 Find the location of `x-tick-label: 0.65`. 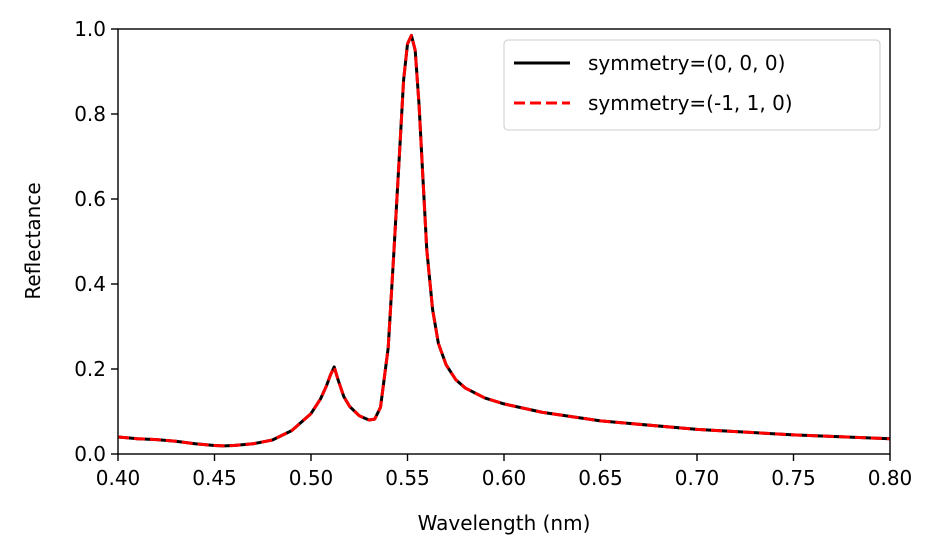

x-tick-label: 0.65 is located at coordinates (600, 478).